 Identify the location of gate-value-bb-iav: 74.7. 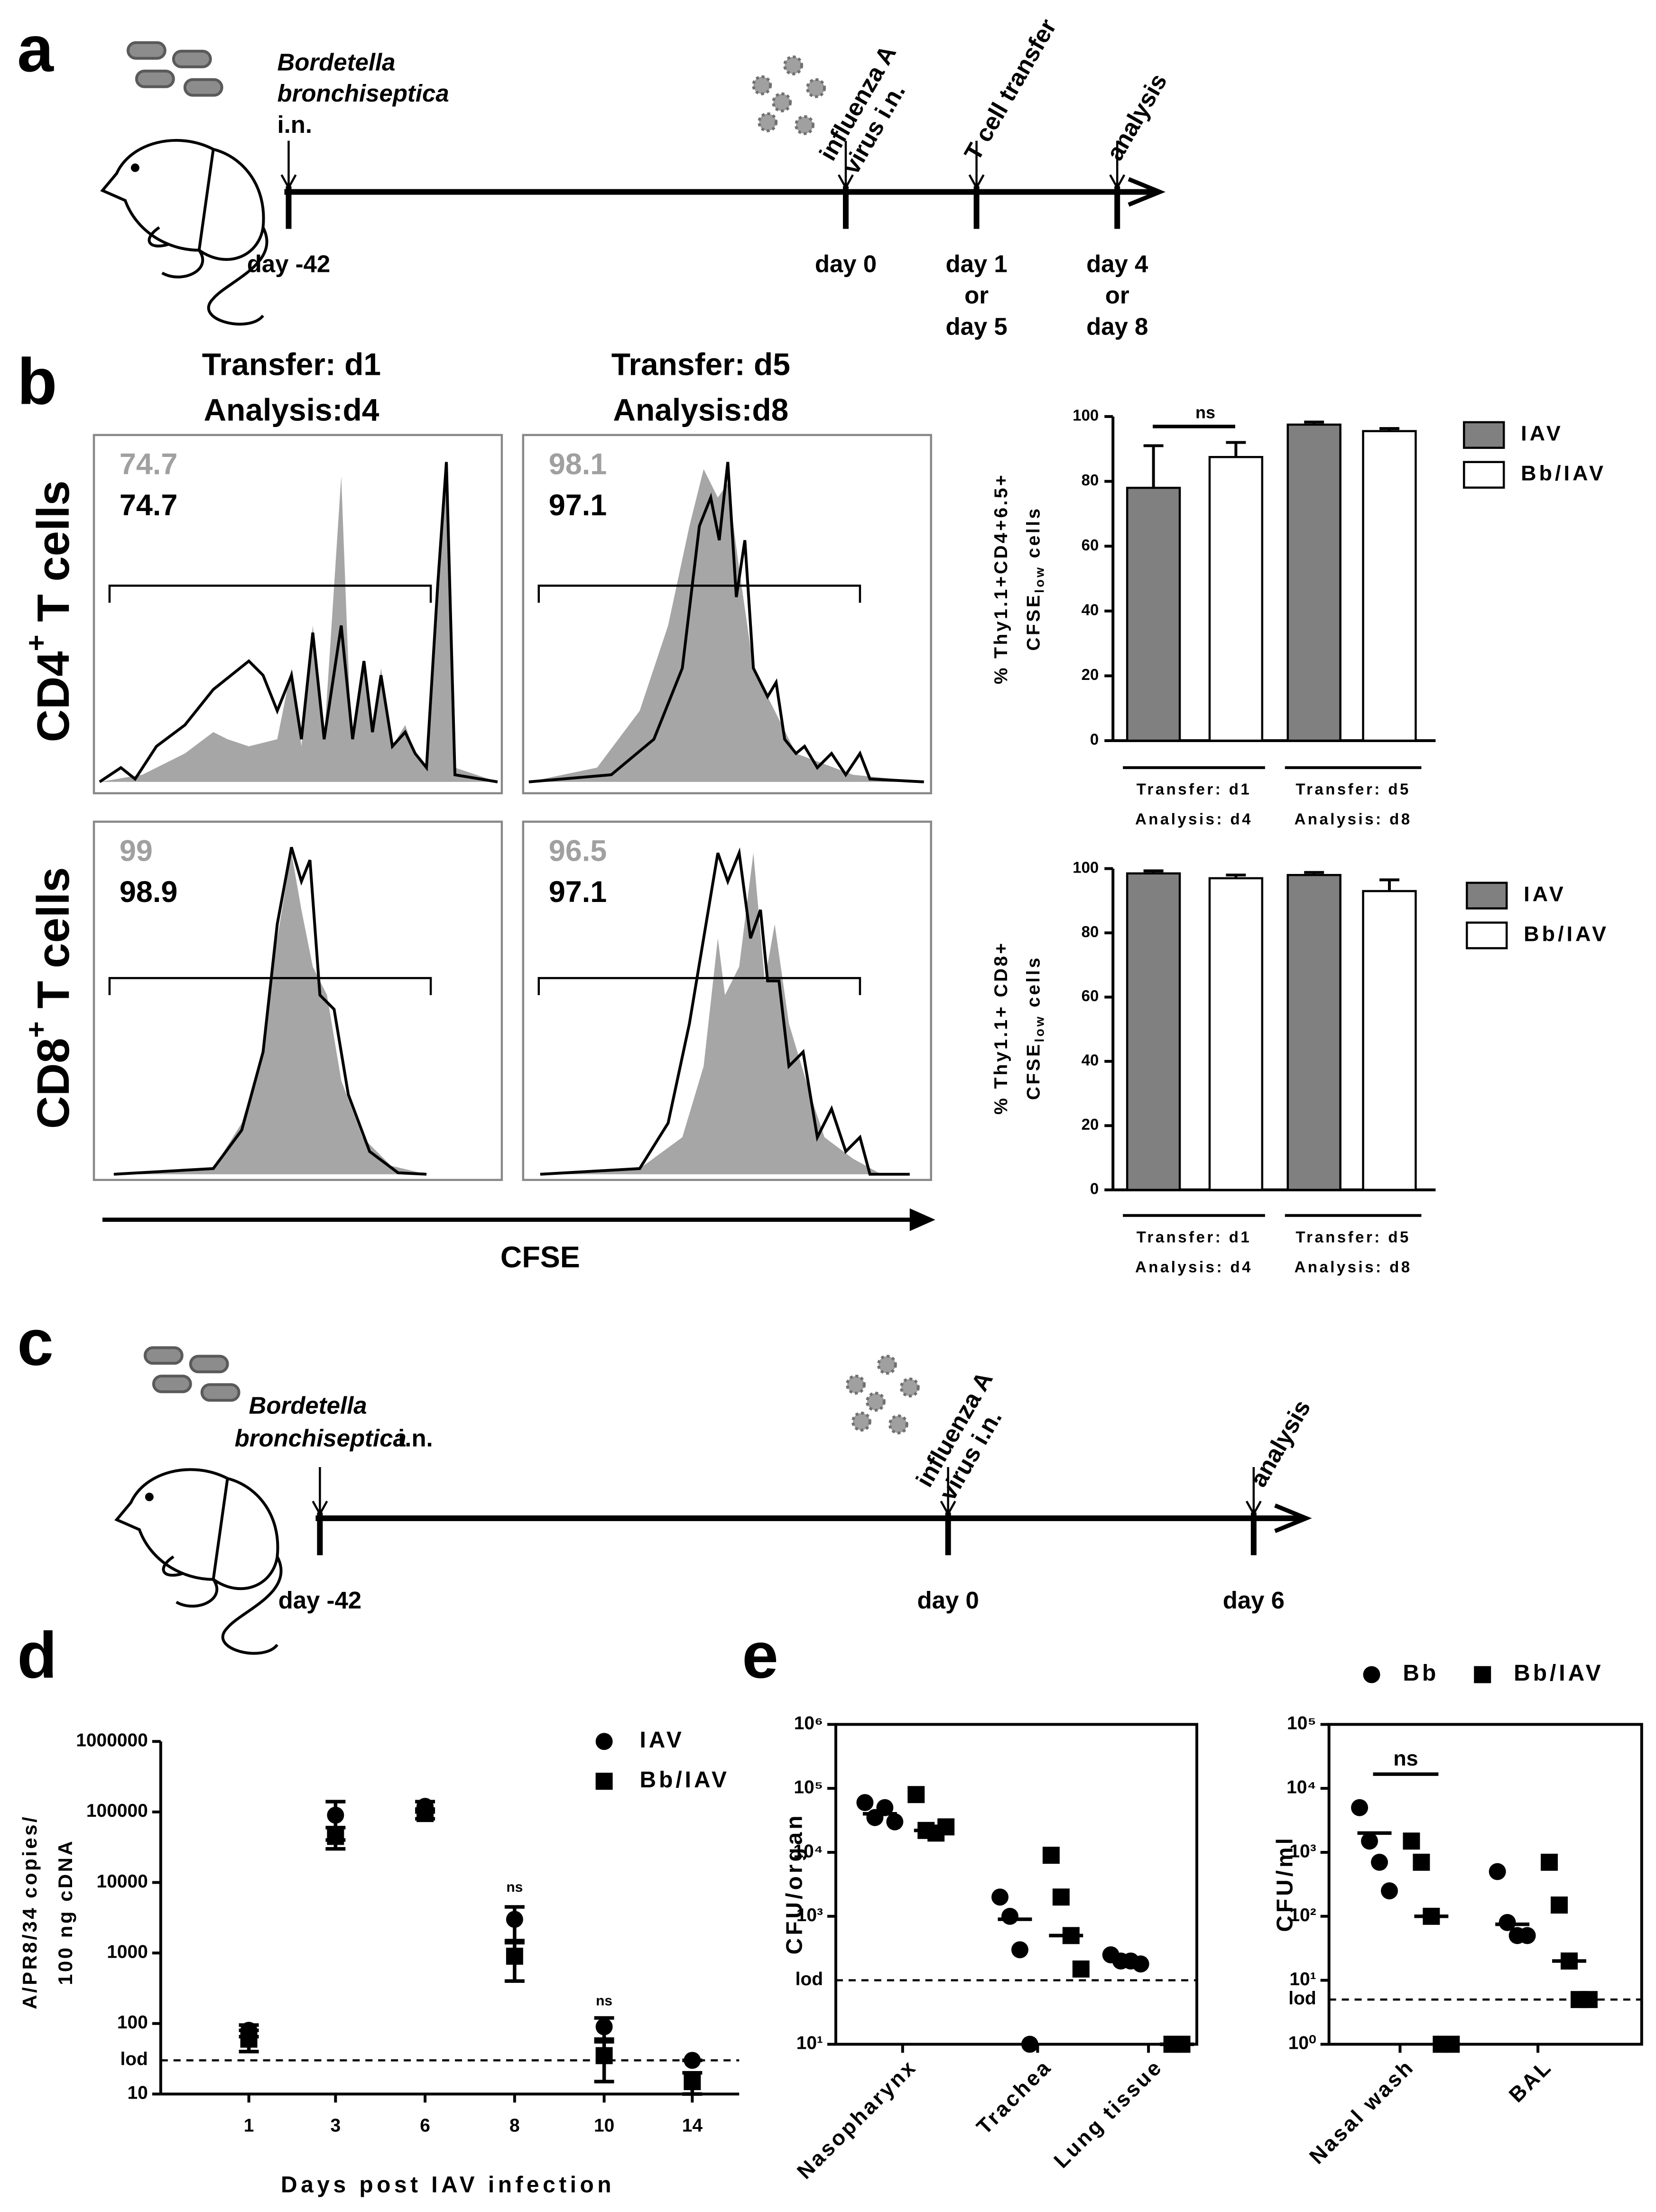
(148, 505).